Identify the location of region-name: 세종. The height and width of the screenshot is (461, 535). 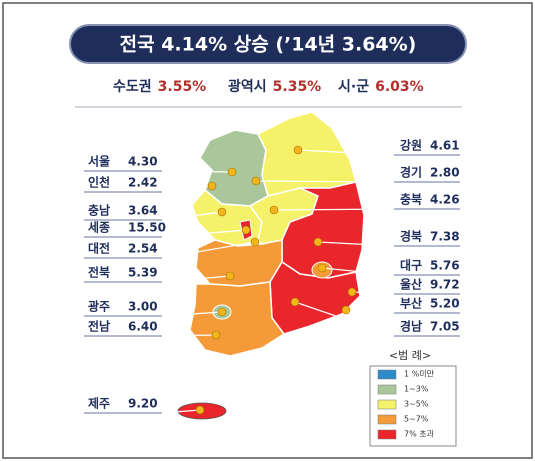
(99, 227).